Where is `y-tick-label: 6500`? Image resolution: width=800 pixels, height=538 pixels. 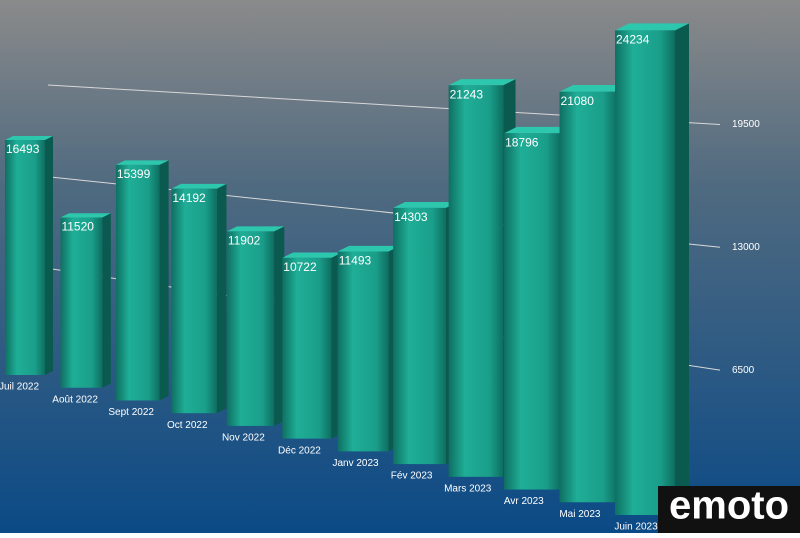 y-tick-label: 6500 is located at coordinates (743, 370).